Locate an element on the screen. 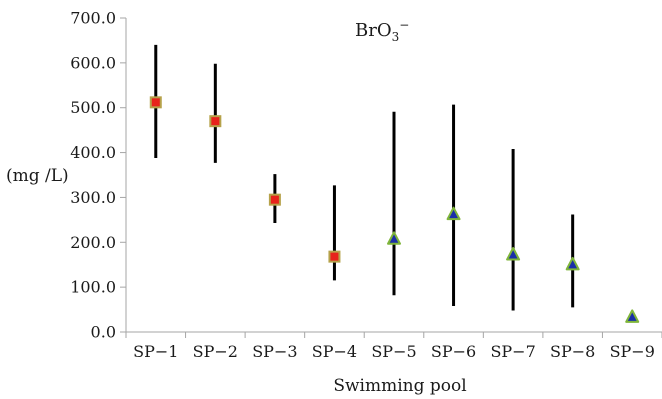  x-tick-label: SP−5 is located at coordinates (393, 351).